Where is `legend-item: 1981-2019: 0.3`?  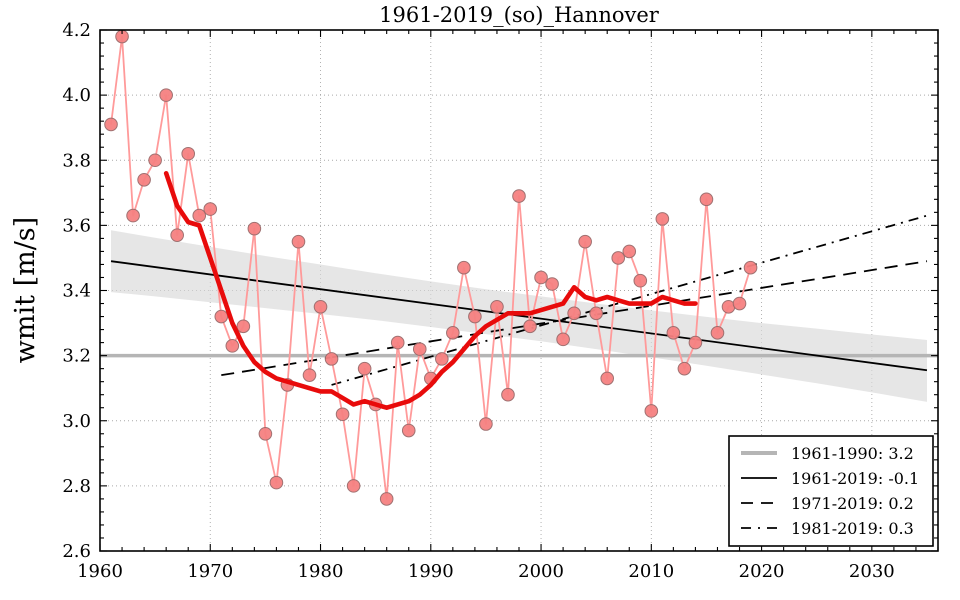 legend-item: 1981-2019: 0.3 is located at coordinates (827, 528).